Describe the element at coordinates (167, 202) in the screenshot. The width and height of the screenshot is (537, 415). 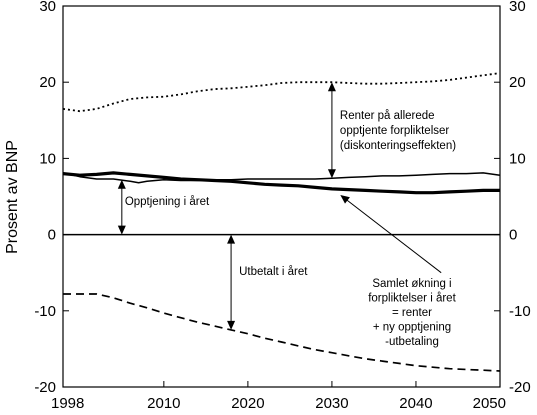
I see `annotation-opptjening-line: Opptjening i året` at that location.